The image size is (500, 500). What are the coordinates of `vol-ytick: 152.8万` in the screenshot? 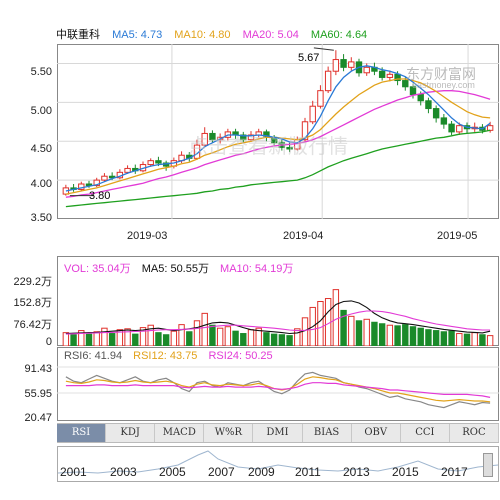 It's located at (32, 303).